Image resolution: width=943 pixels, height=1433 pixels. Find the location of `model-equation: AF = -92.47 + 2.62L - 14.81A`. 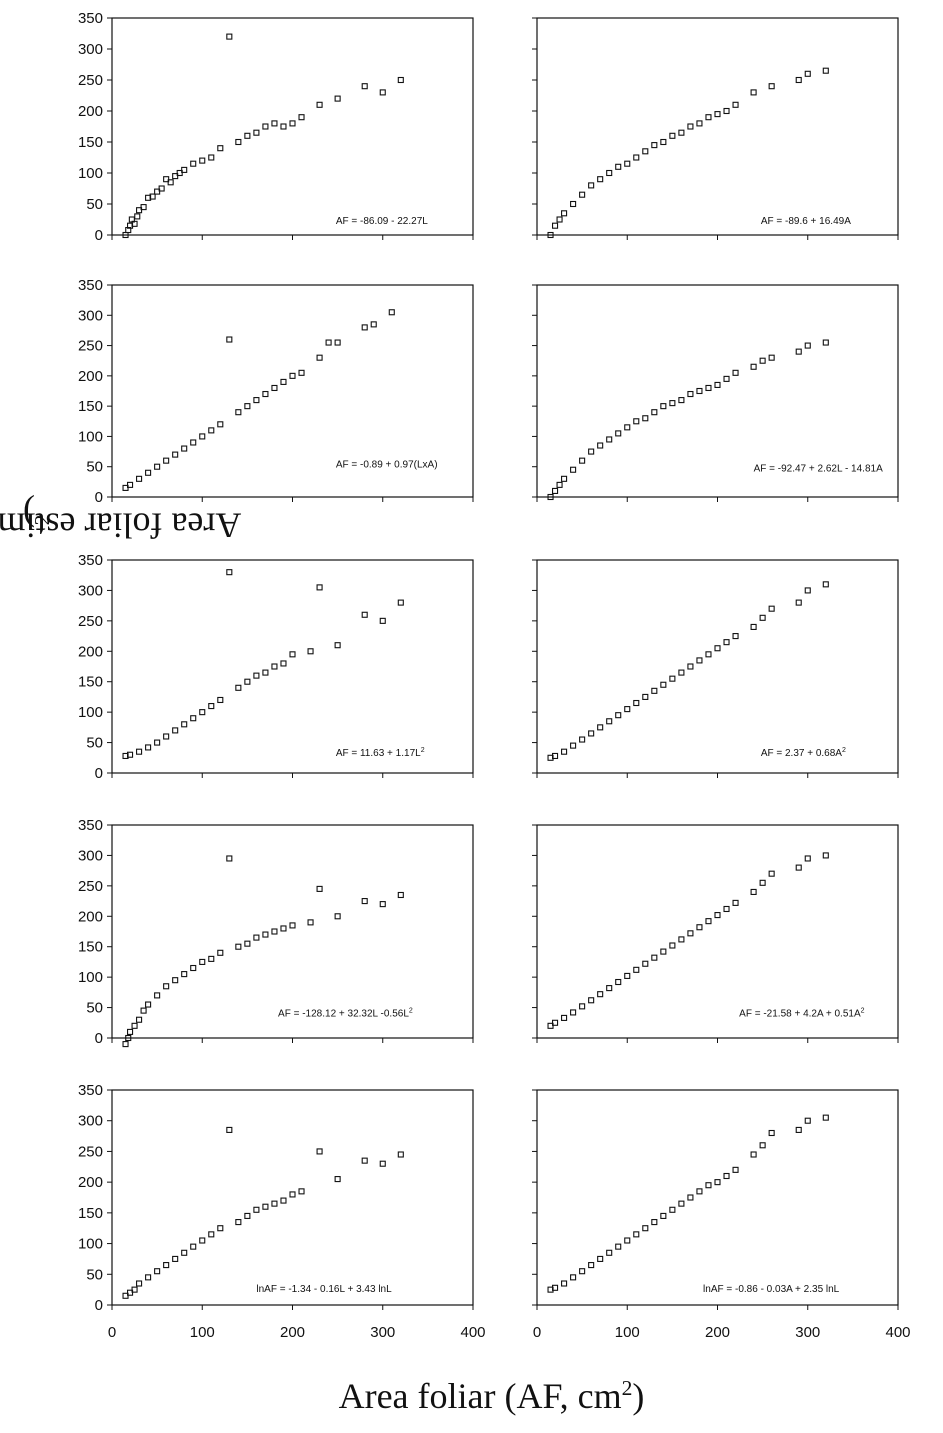

model-equation: AF = -92.47 + 2.62L - 14.81A is located at coordinates (818, 469).